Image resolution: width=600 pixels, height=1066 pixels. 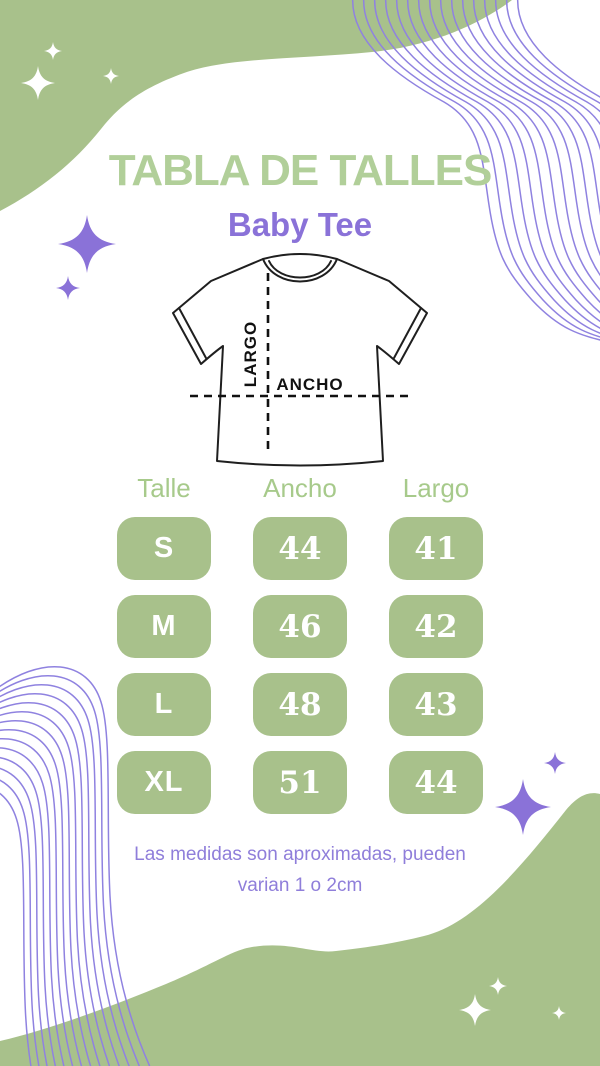 I want to click on talle-cell: S, so click(x=164, y=548).